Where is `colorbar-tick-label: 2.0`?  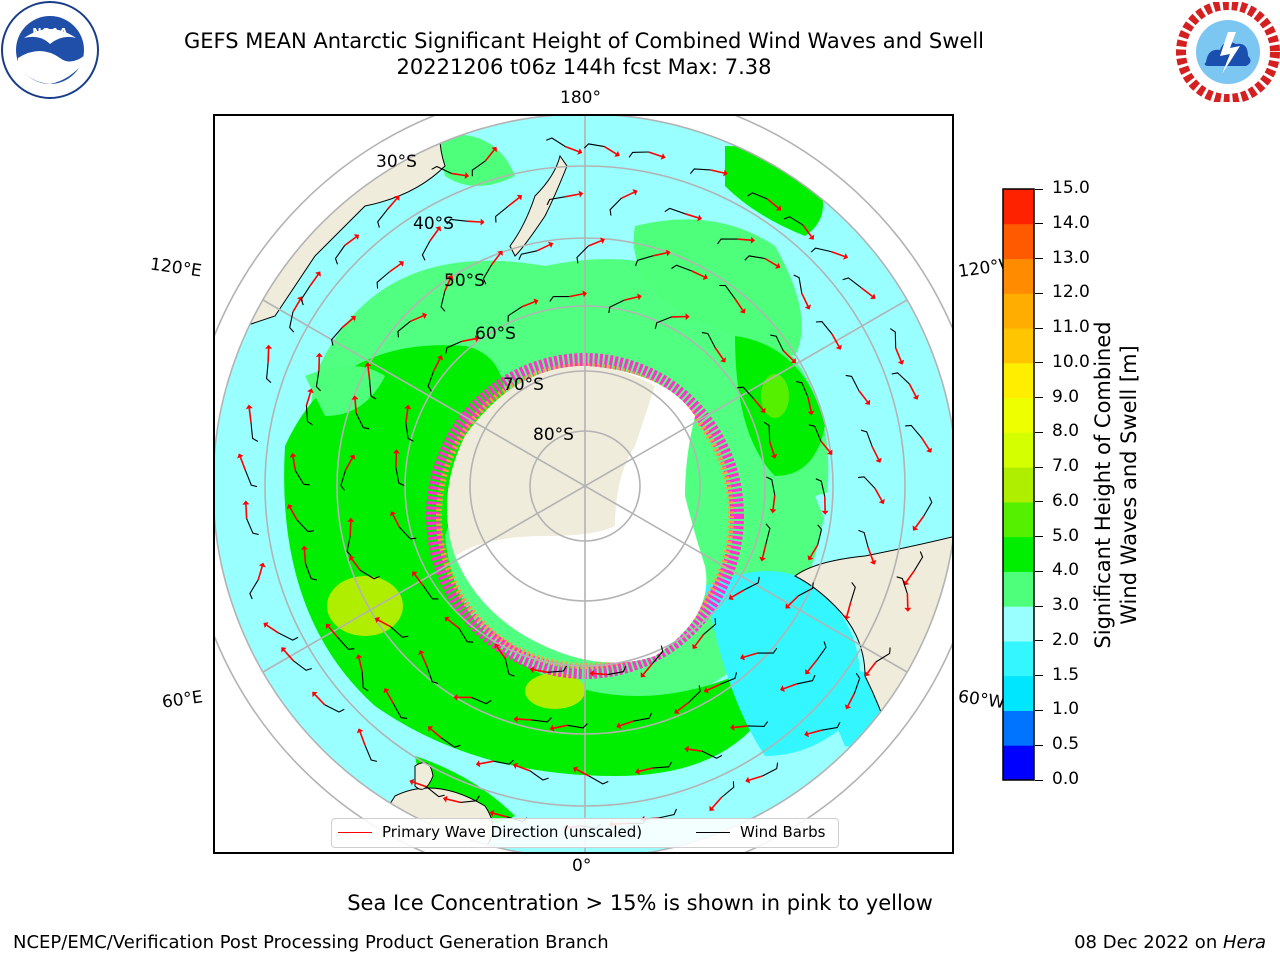
colorbar-tick-label: 2.0 is located at coordinates (1066, 639).